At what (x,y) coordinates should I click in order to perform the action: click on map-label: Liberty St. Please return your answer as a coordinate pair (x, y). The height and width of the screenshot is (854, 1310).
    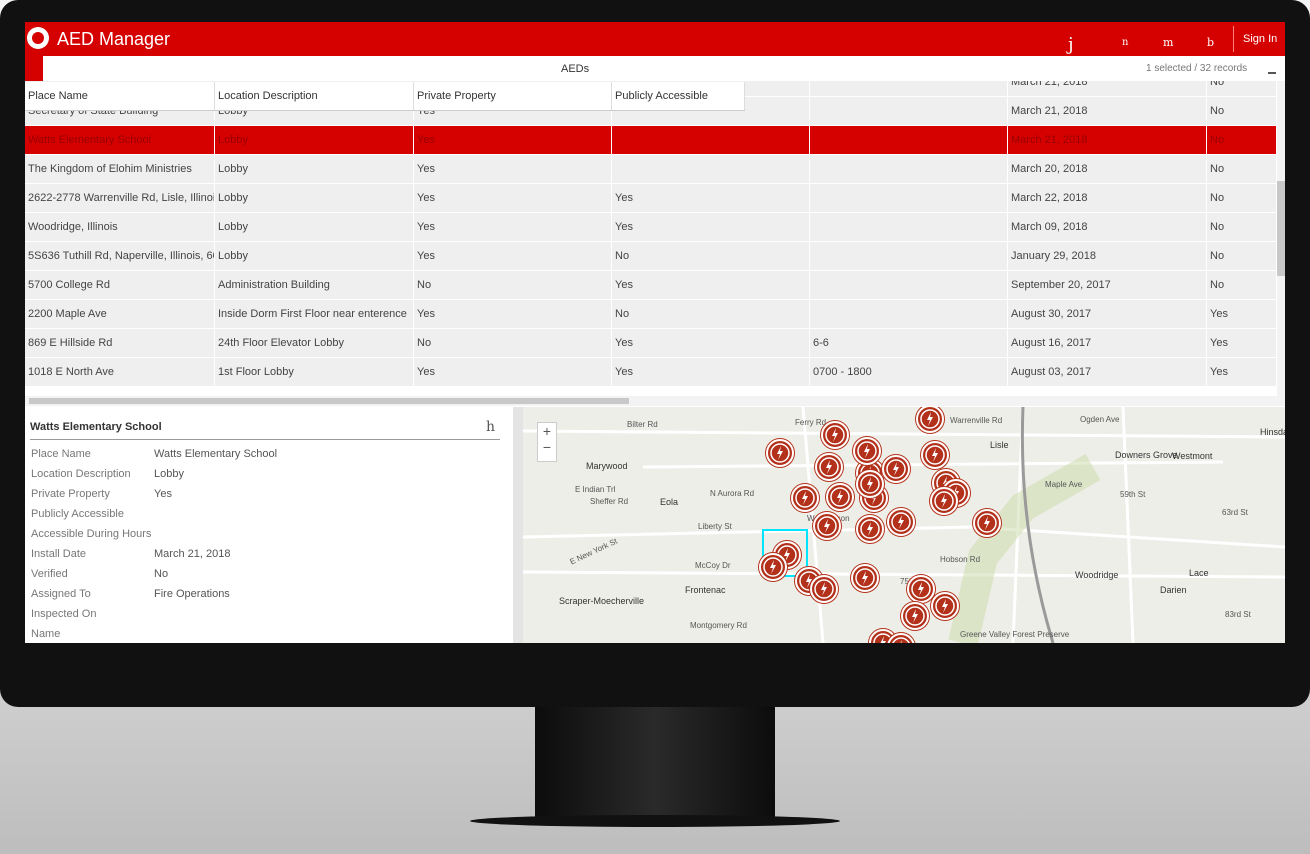
    Looking at the image, I should click on (715, 526).